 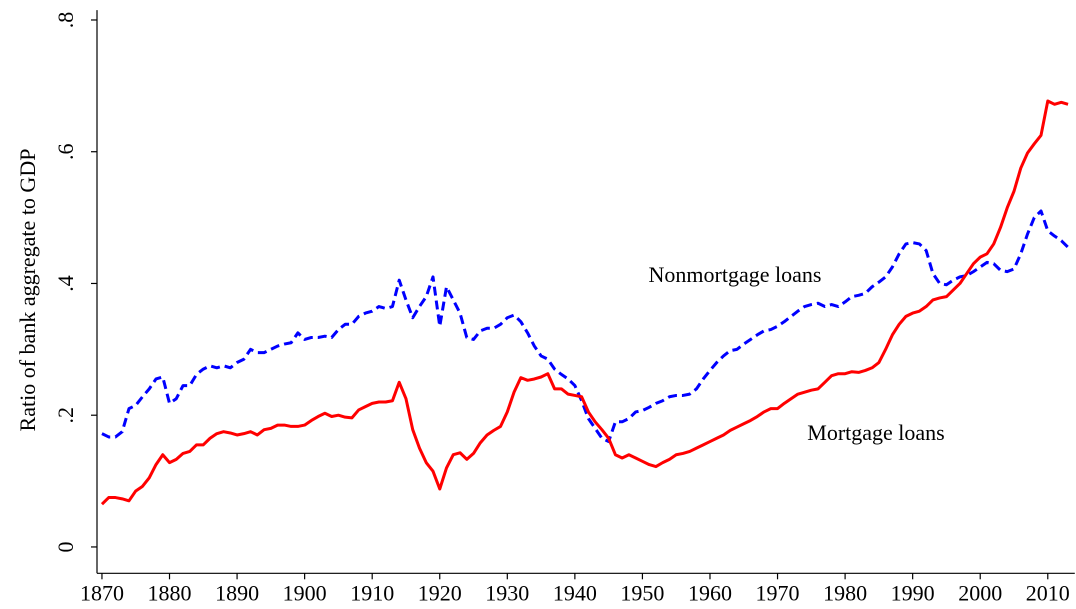 I want to click on y-tick-label: .6, so click(x=65, y=151).